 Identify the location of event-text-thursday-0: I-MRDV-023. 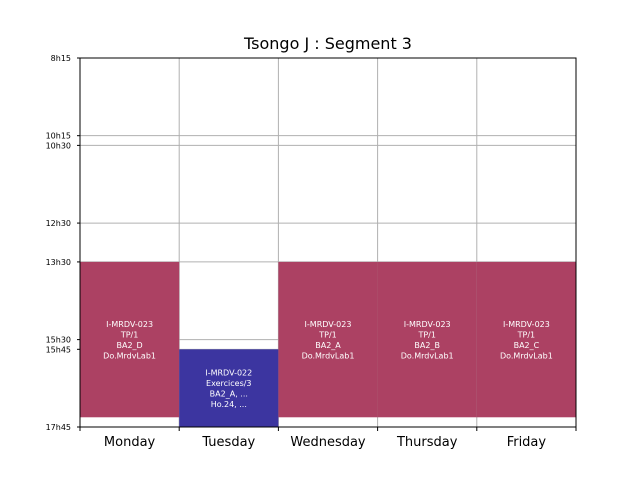
(427, 324).